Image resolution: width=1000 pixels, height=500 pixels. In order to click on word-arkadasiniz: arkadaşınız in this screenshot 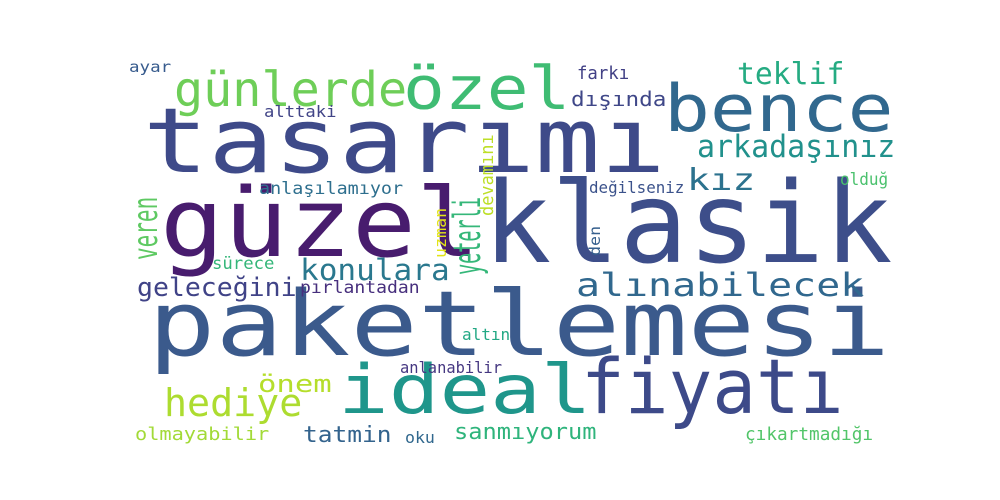, I will do `click(796, 147)`.